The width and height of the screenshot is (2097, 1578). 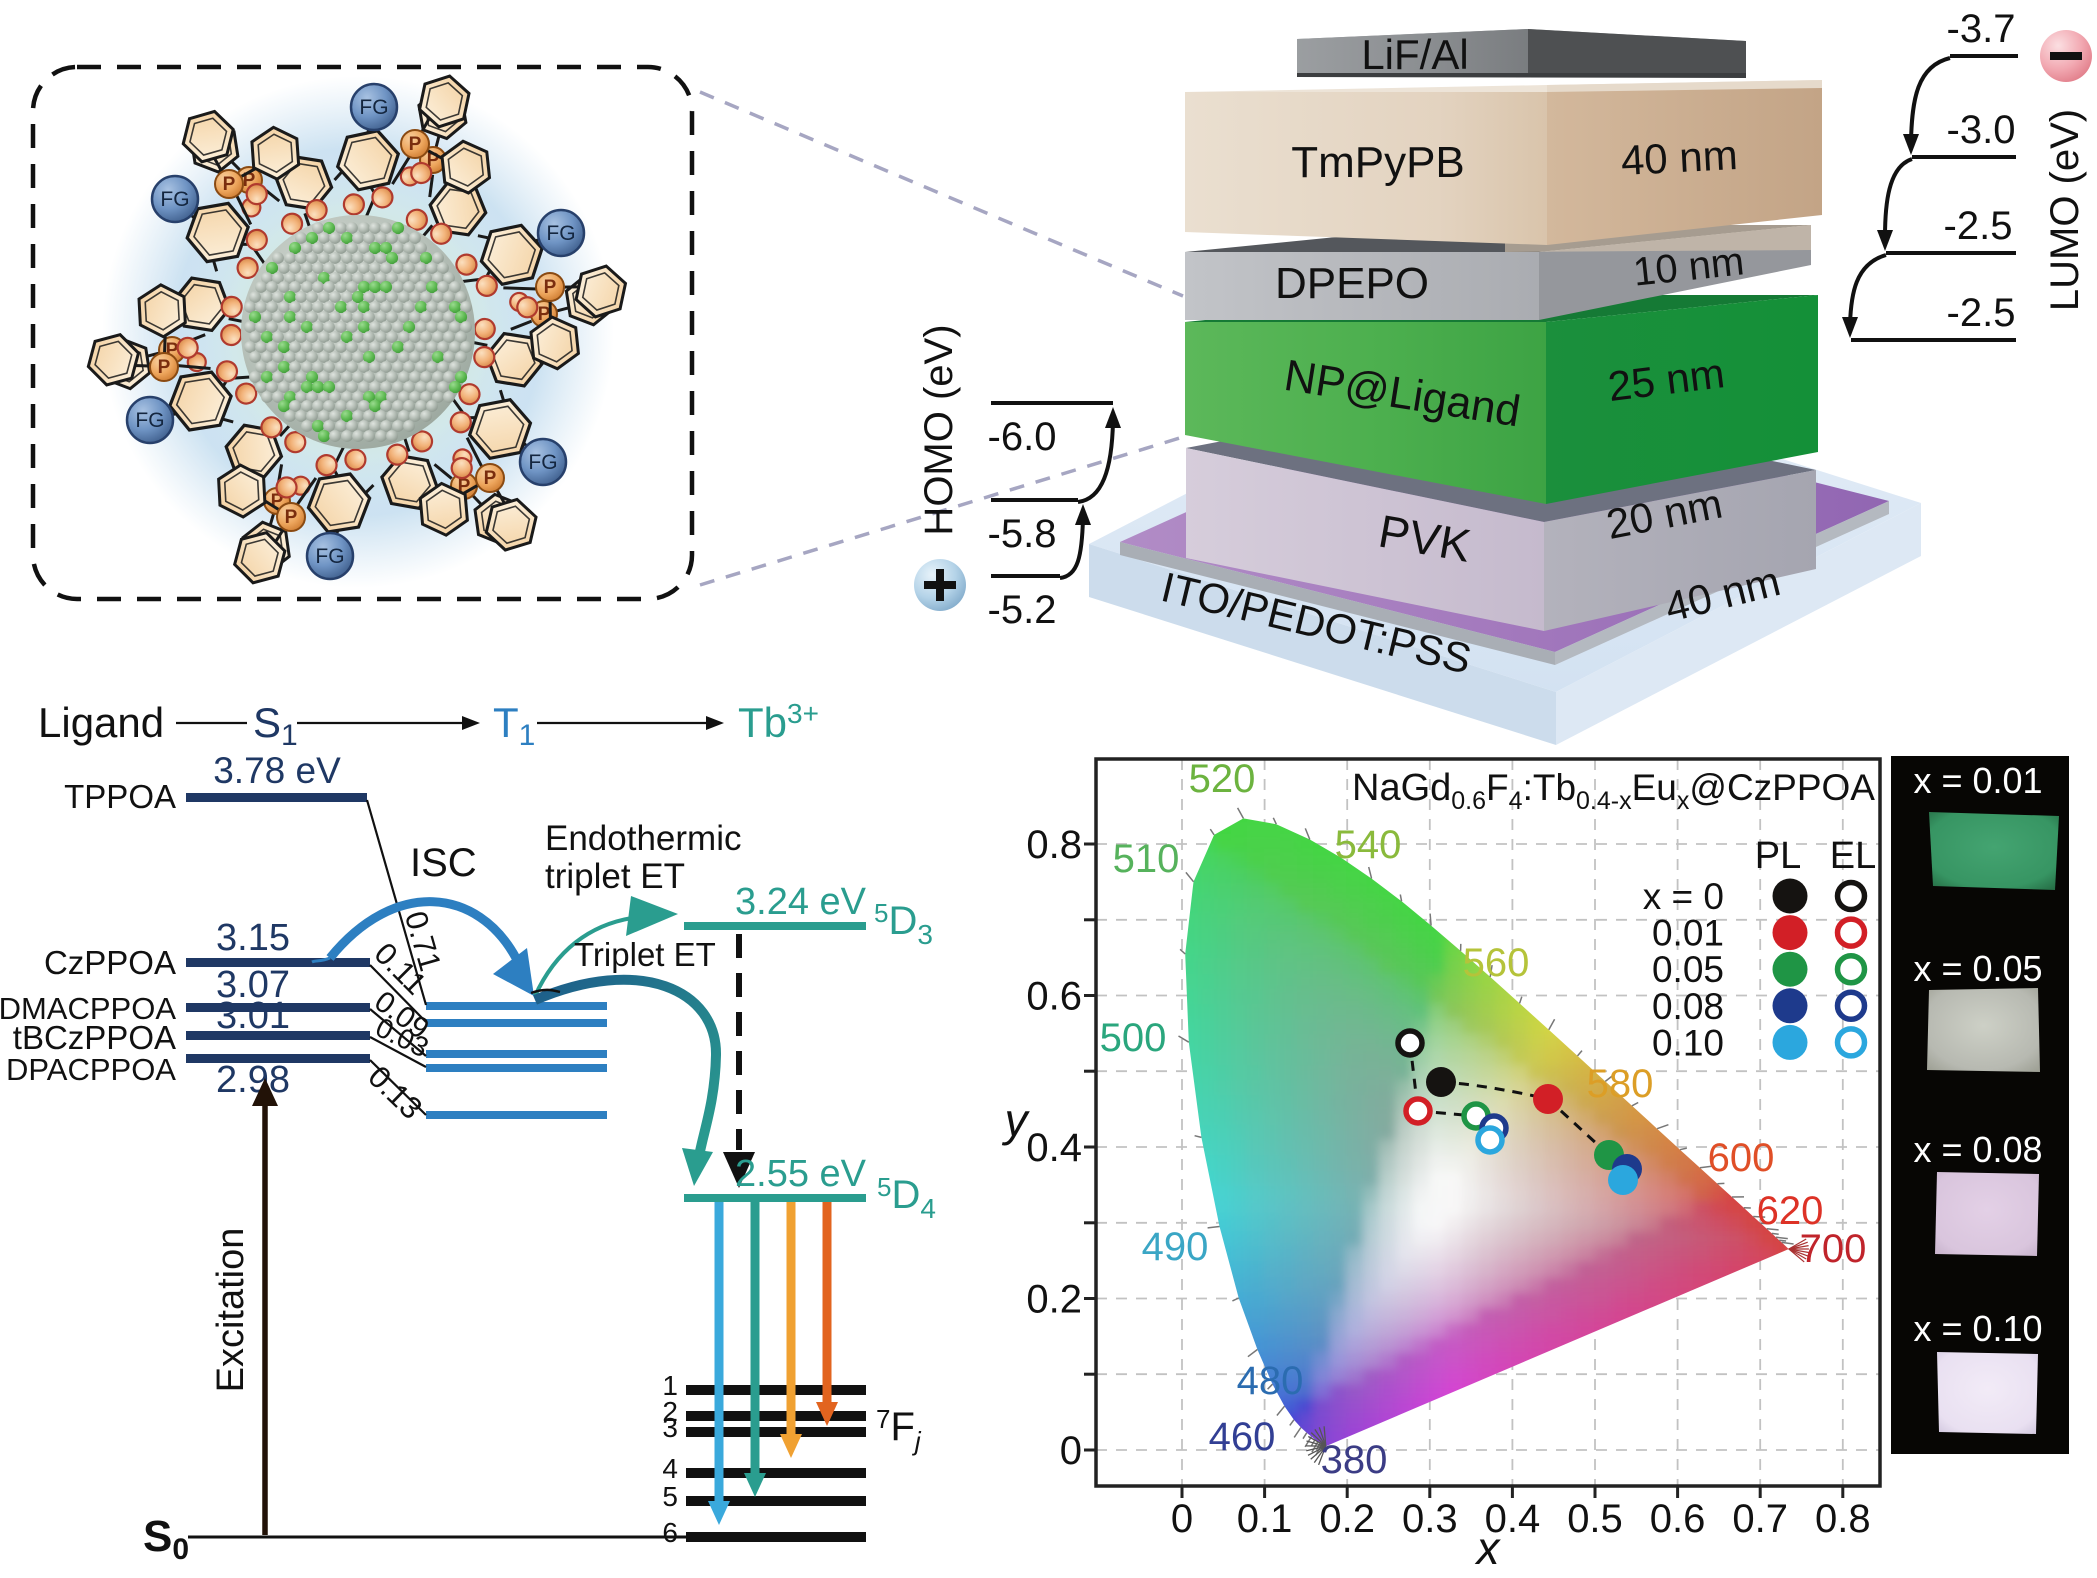 What do you see at coordinates (1981, 130) in the screenshot?
I see `svg-text: -3.0` at bounding box center [1981, 130].